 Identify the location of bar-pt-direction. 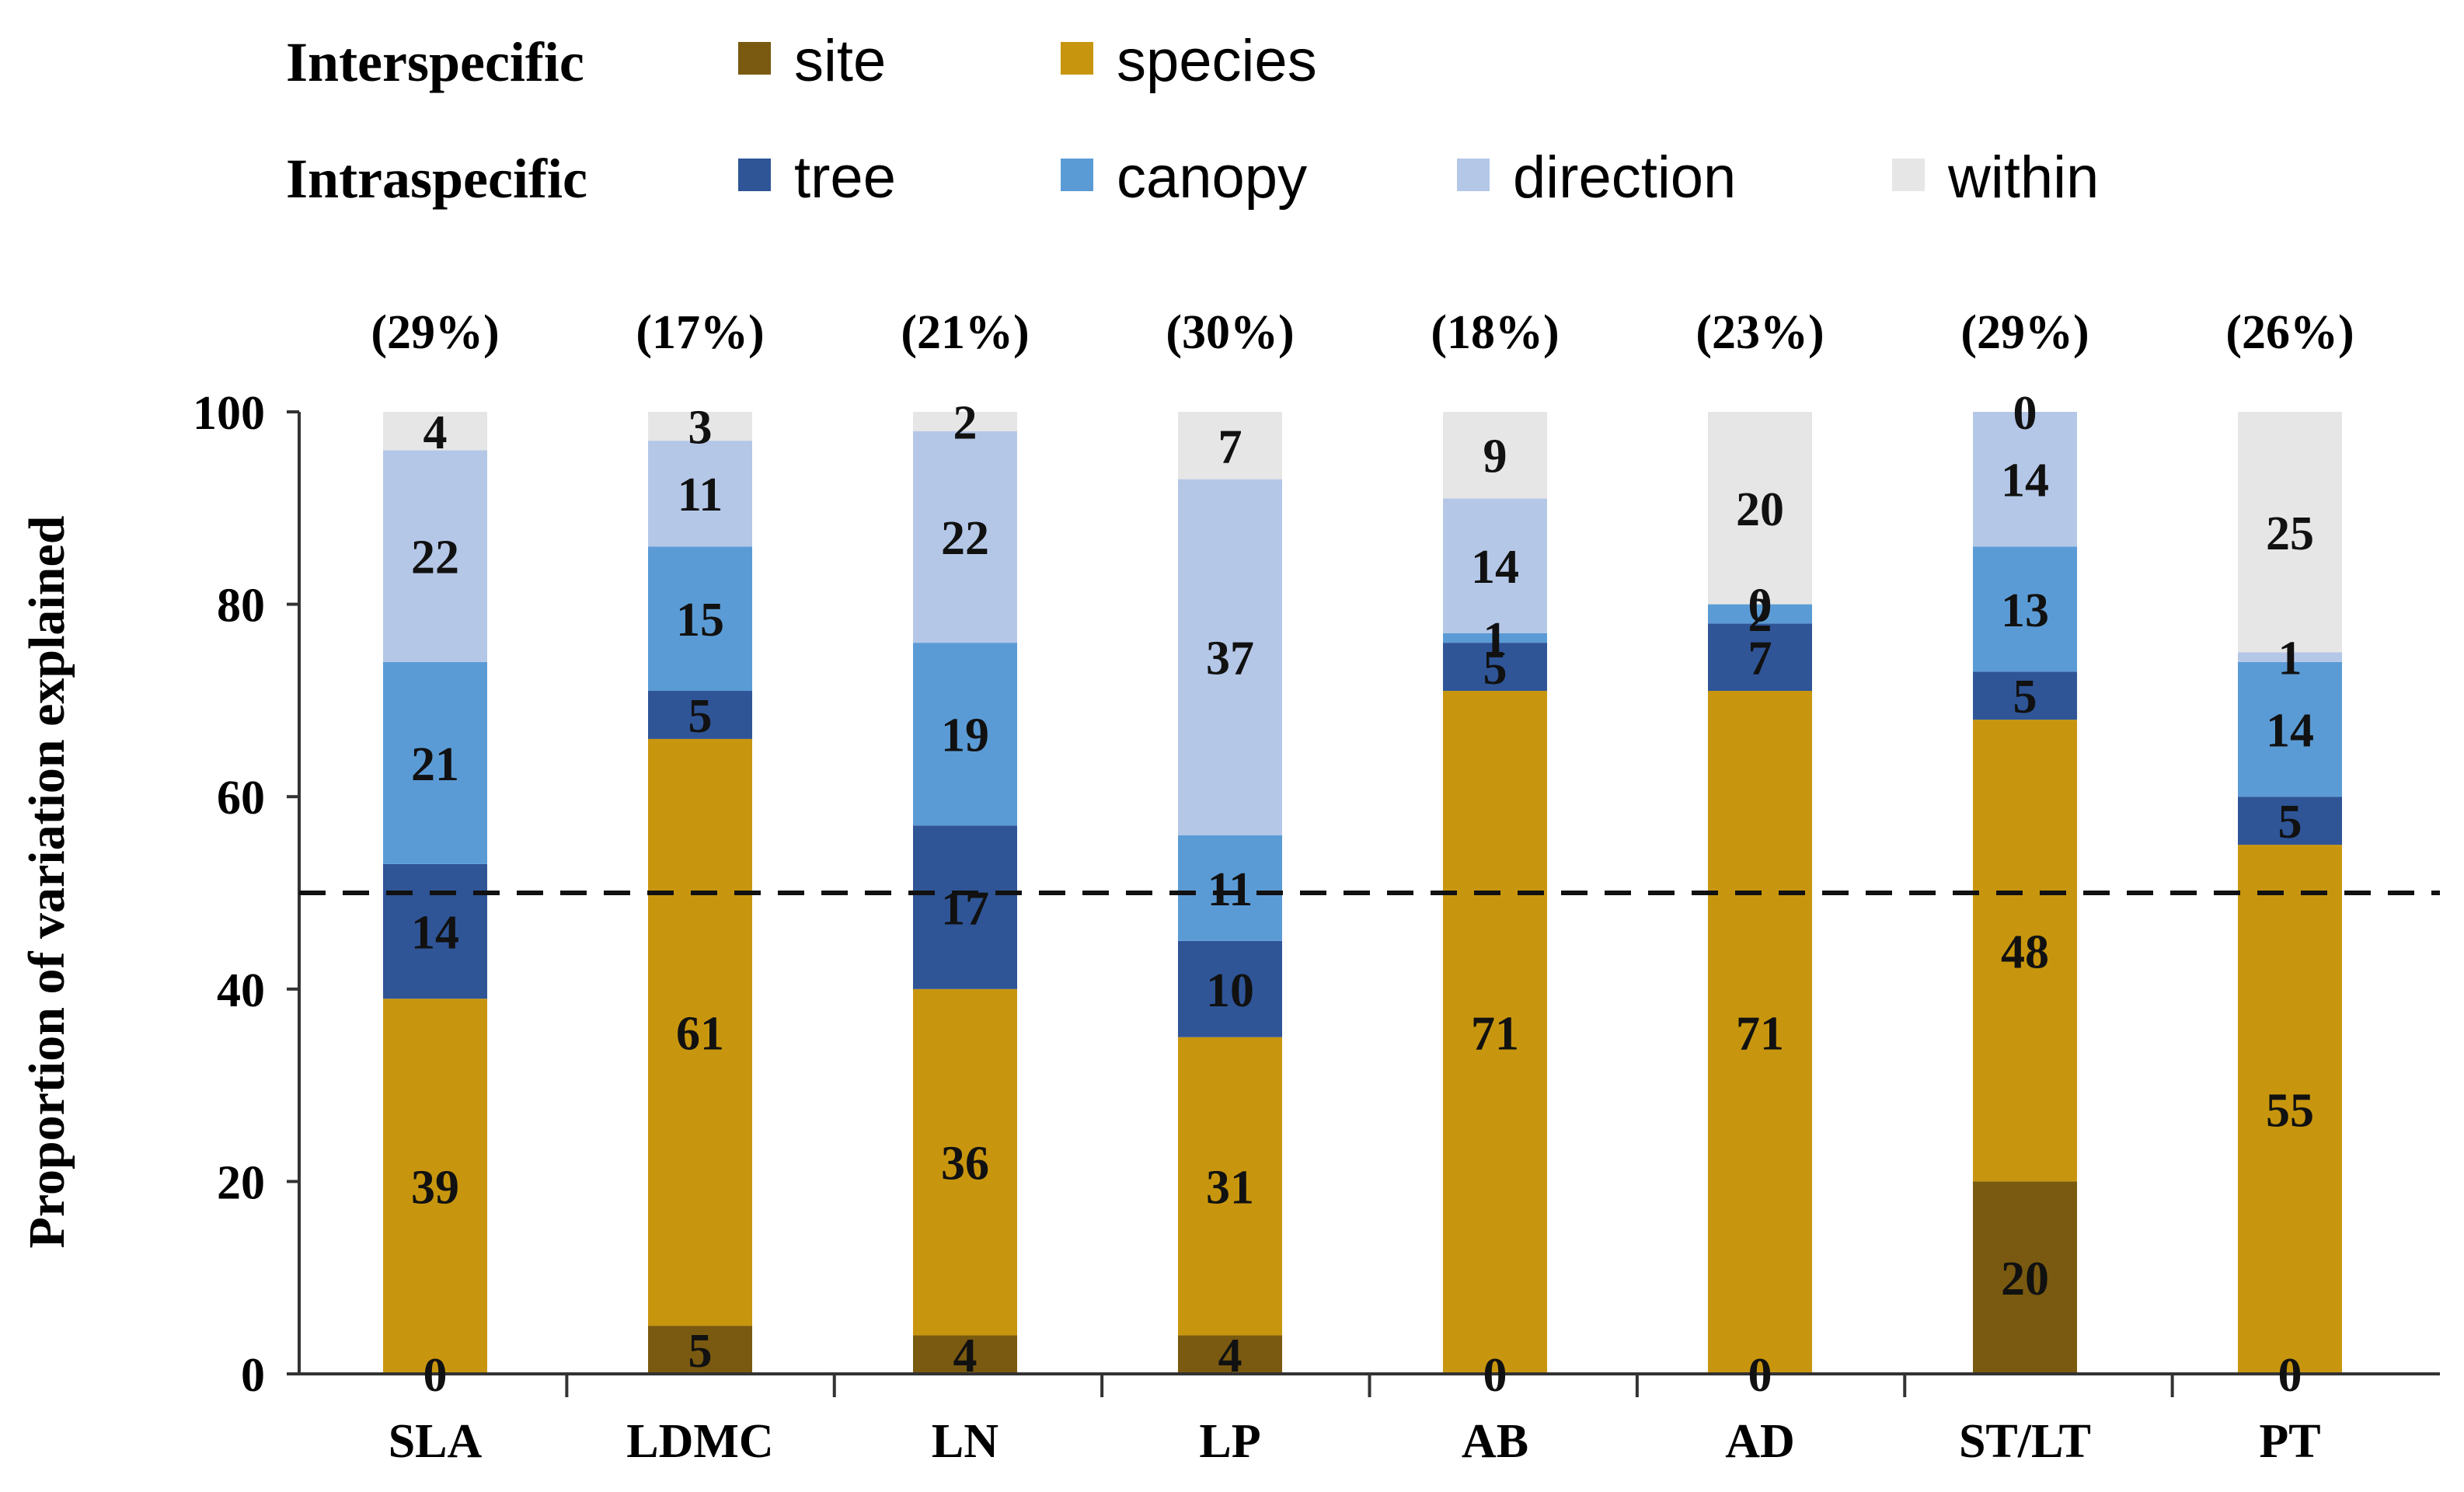
(2290, 657).